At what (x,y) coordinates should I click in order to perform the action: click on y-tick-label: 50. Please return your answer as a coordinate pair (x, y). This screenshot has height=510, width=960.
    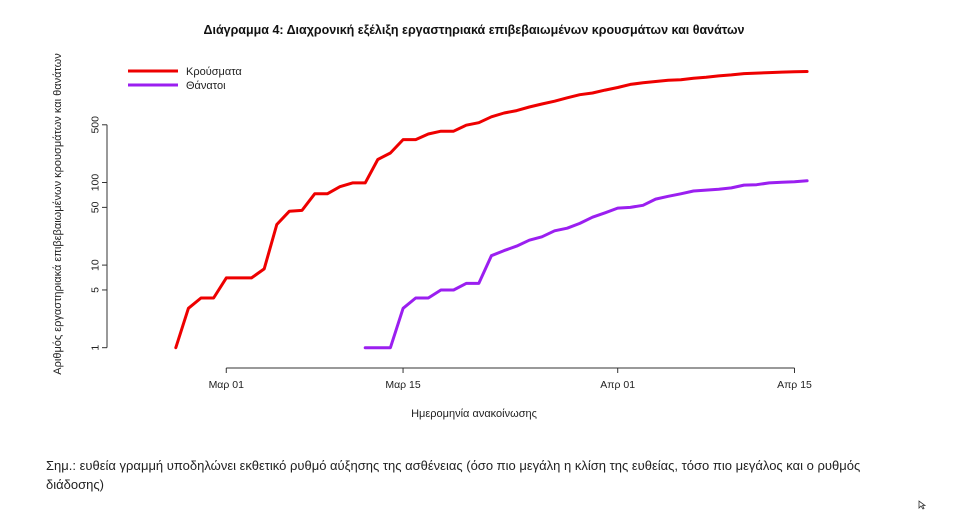
    Looking at the image, I should click on (96, 207).